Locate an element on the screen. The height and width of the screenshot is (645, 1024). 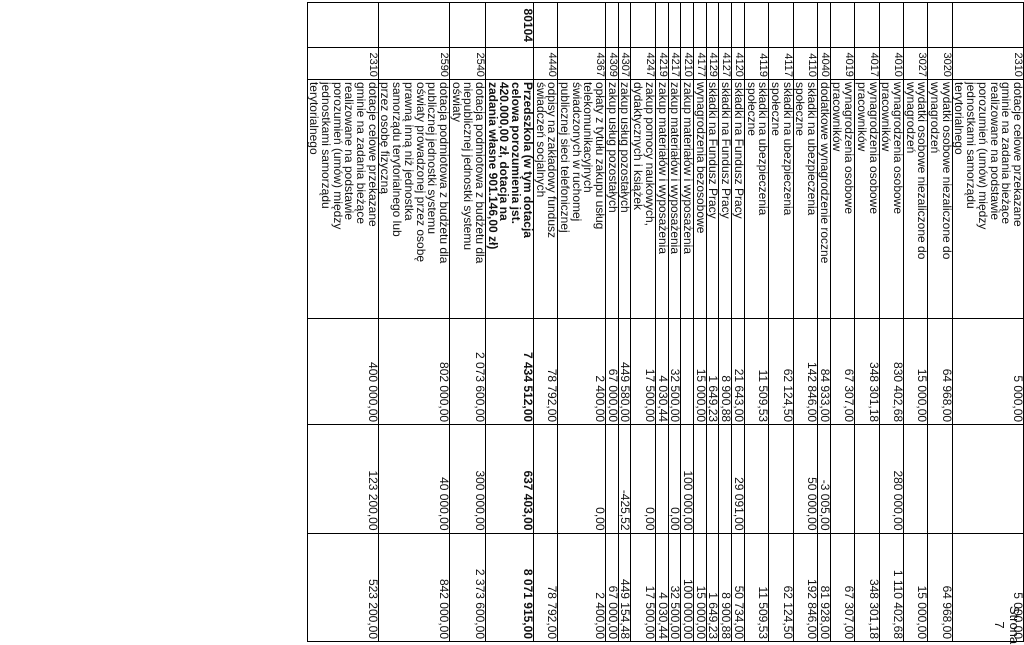
plan-amount: 449 580,00 is located at coordinates (624, 371).